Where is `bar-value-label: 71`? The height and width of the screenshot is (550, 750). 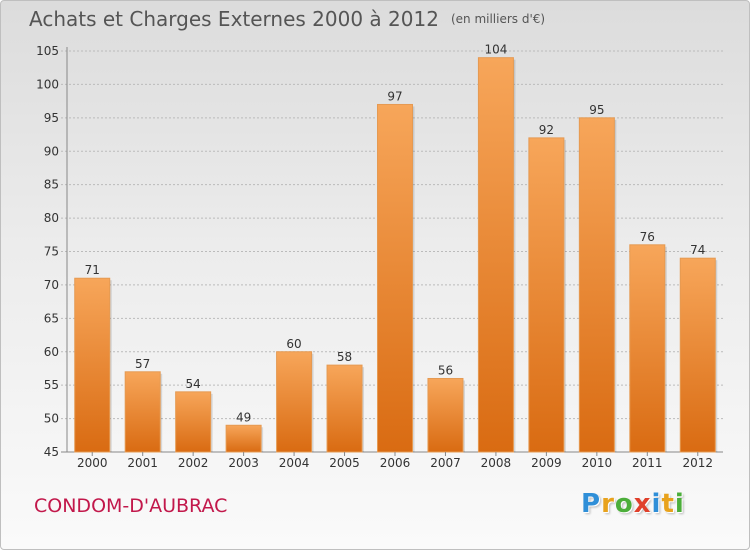
bar-value-label: 71 is located at coordinates (92, 270).